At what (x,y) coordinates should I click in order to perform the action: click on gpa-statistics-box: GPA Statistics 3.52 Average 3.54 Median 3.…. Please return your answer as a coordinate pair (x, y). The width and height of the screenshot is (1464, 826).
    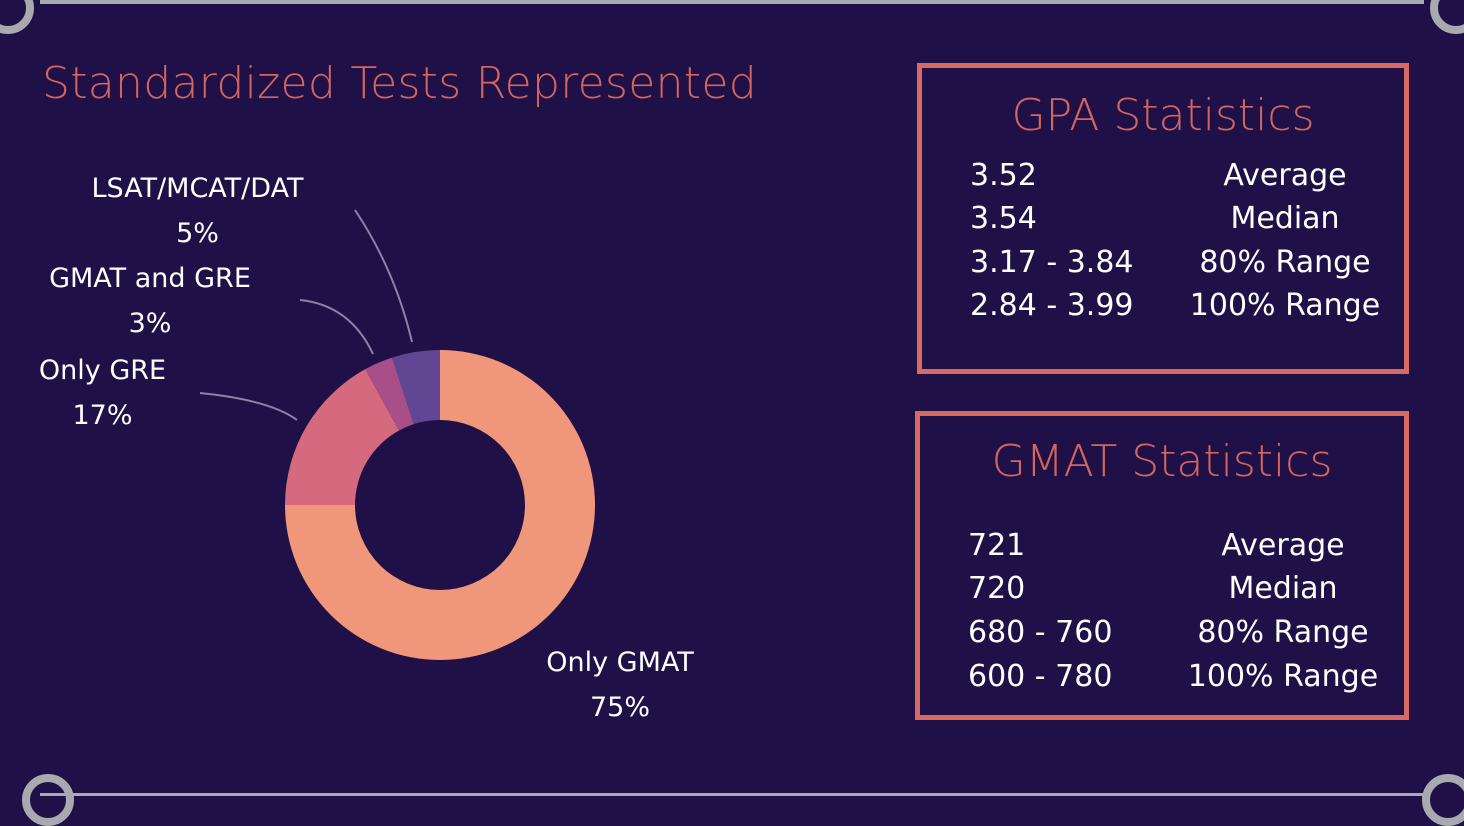
    Looking at the image, I should click on (1163, 218).